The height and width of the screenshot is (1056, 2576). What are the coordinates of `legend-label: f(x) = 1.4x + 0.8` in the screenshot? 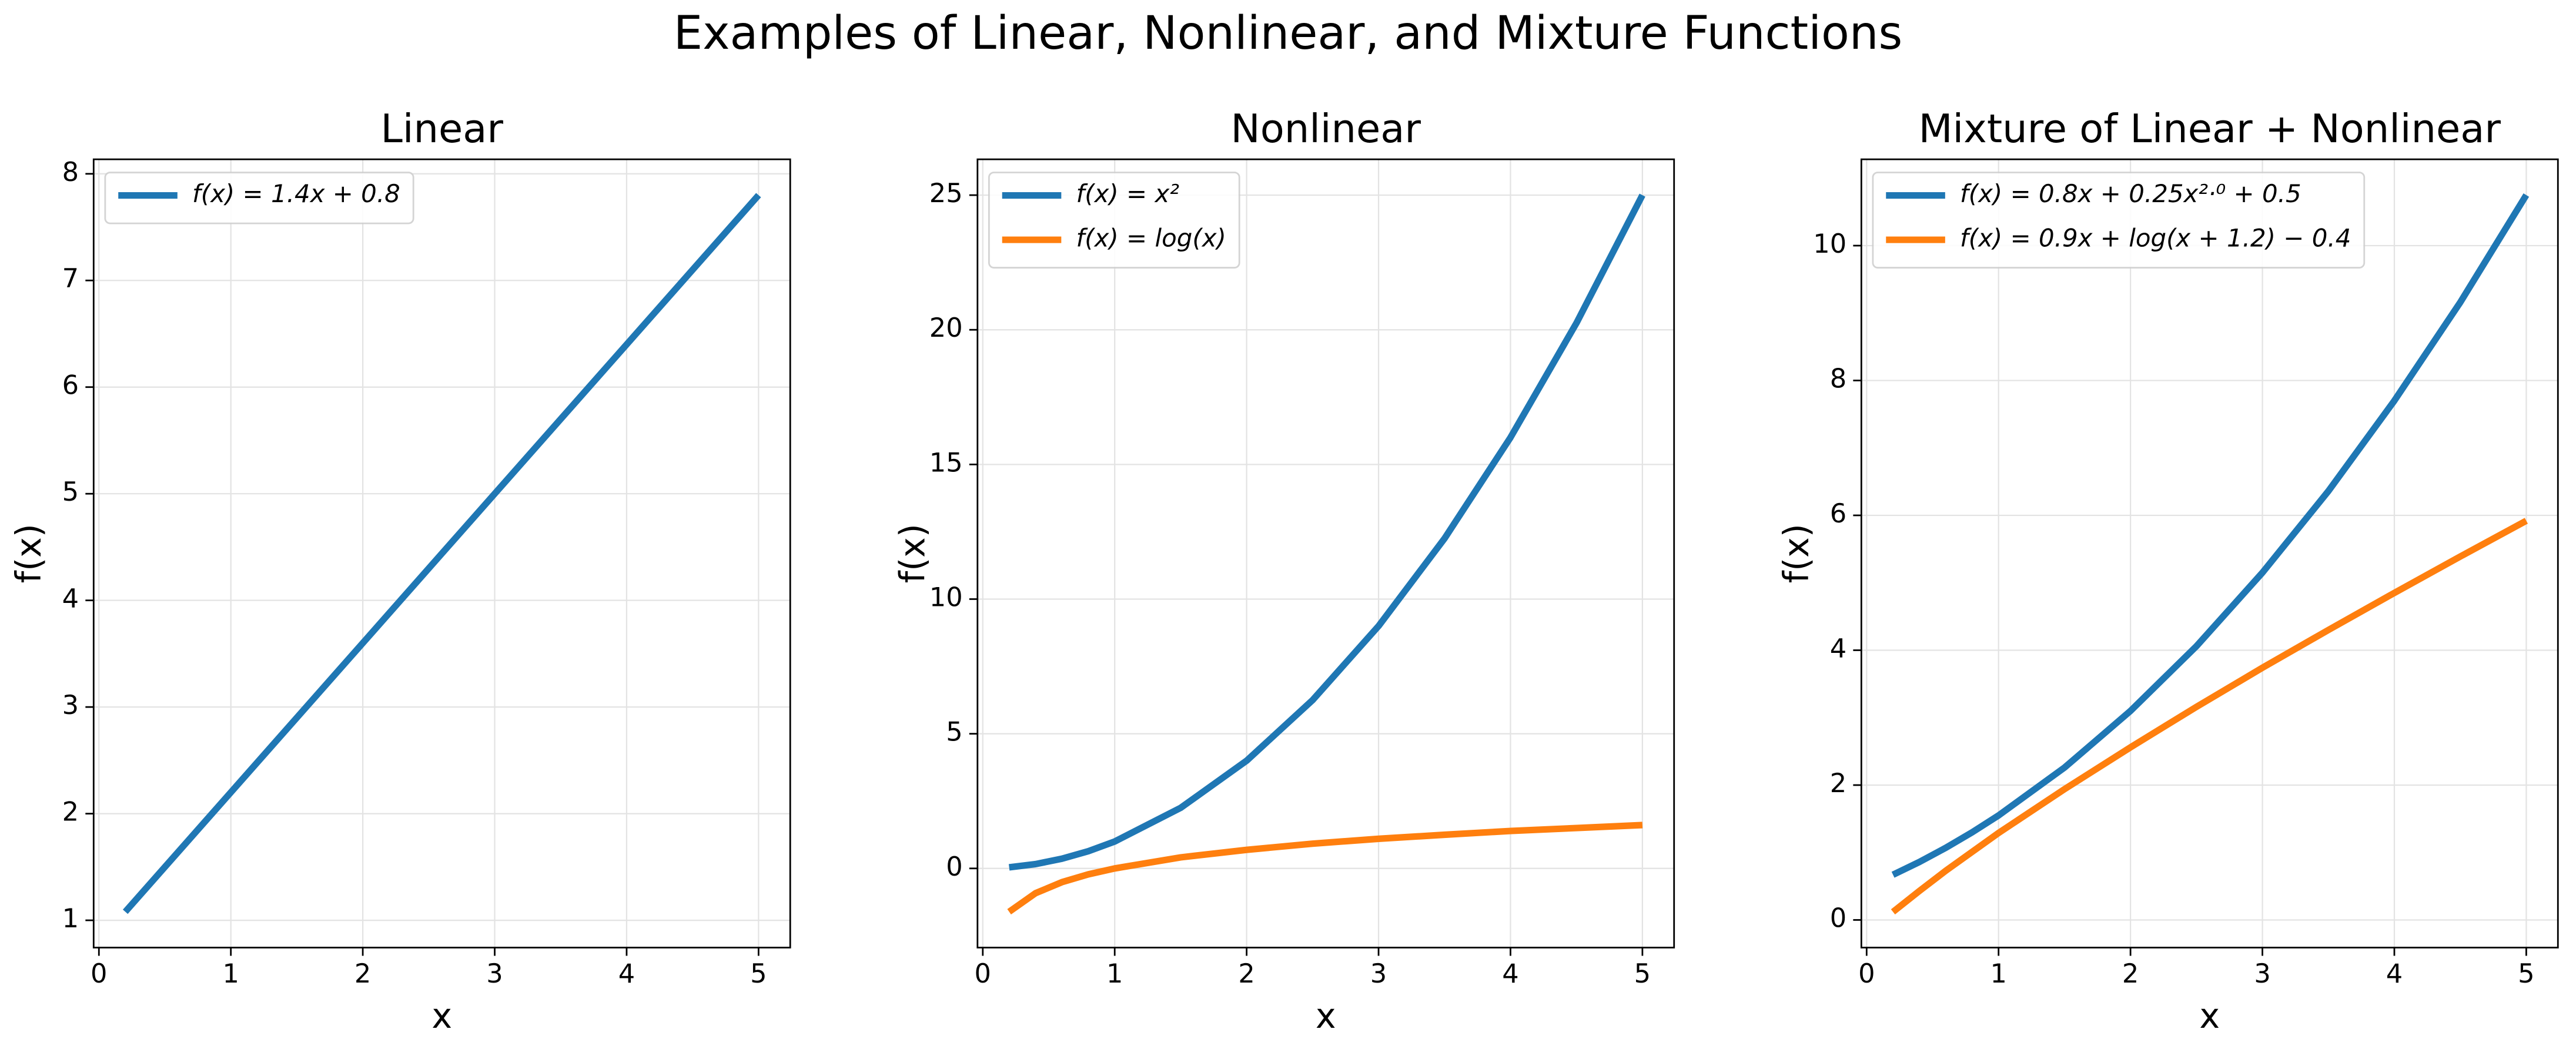 It's located at (296, 193).